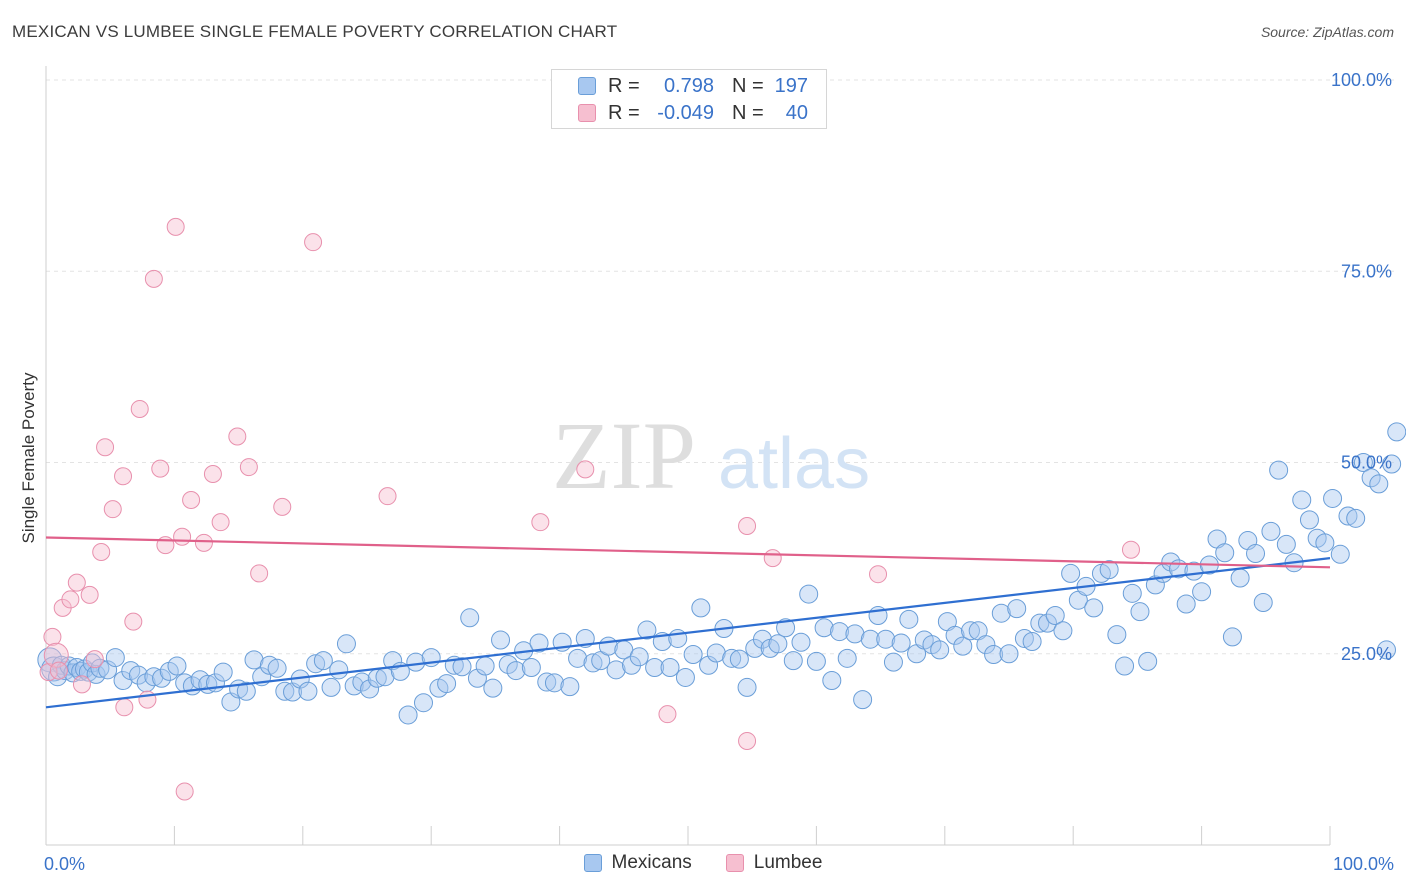 This screenshot has height=892, width=1406. What do you see at coordinates (624, 455) in the screenshot?
I see `watermark-zip: ZIP` at bounding box center [624, 455].